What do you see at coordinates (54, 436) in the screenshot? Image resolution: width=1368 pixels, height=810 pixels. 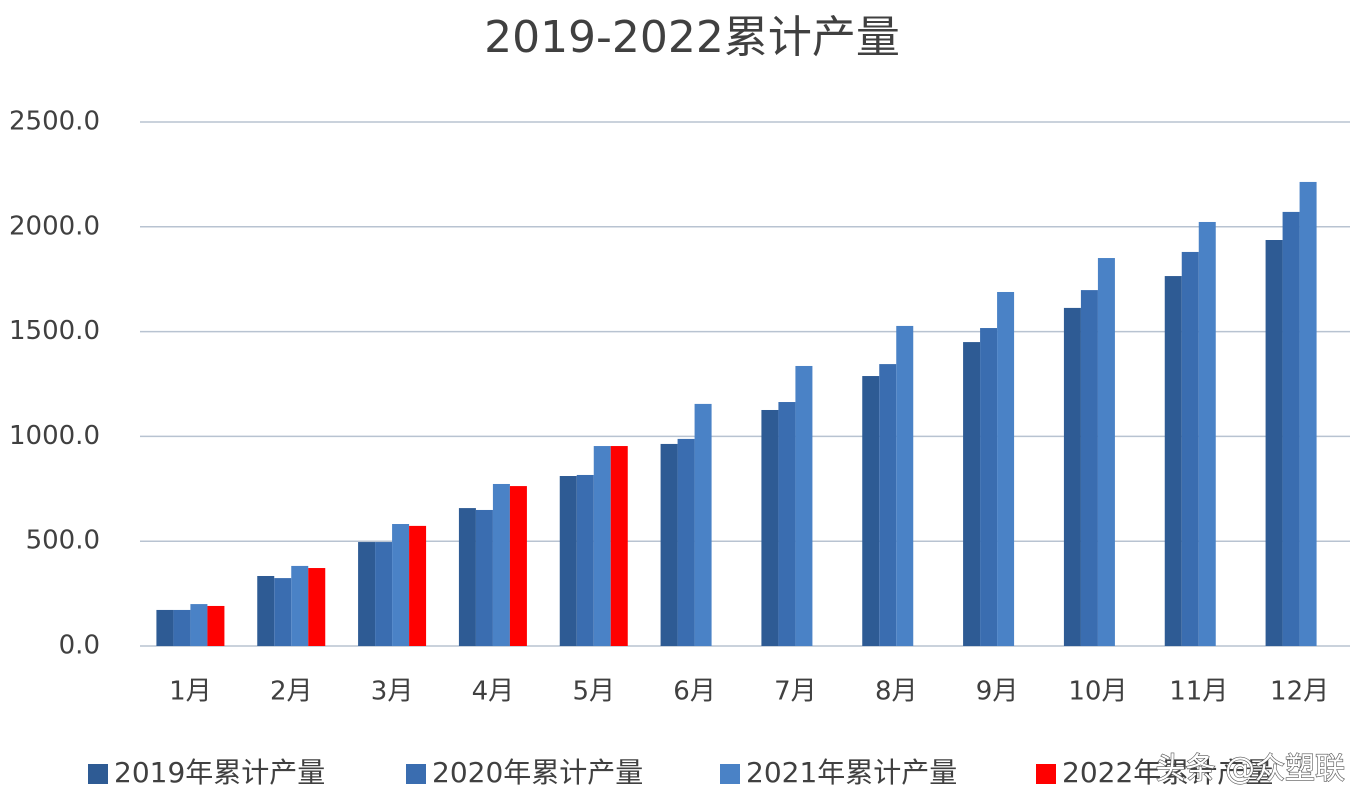 I see `y-tick-label: 1000.0` at bounding box center [54, 436].